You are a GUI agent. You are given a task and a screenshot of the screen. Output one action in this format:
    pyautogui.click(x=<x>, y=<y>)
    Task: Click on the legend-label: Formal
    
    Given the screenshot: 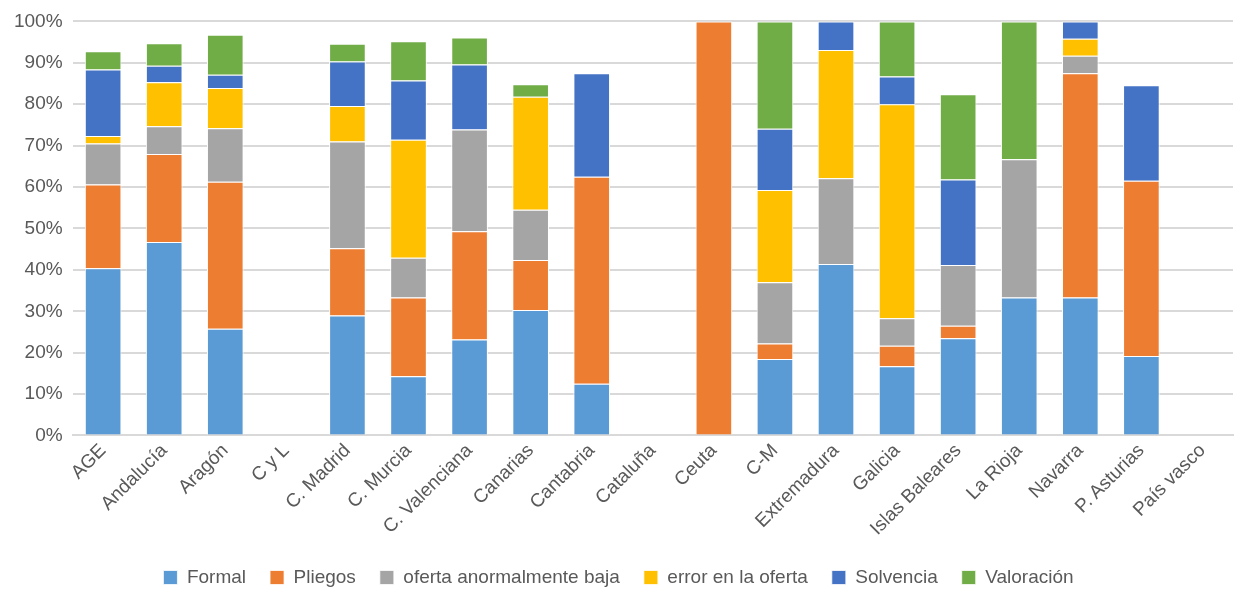 What is the action you would take?
    pyautogui.click(x=216, y=576)
    